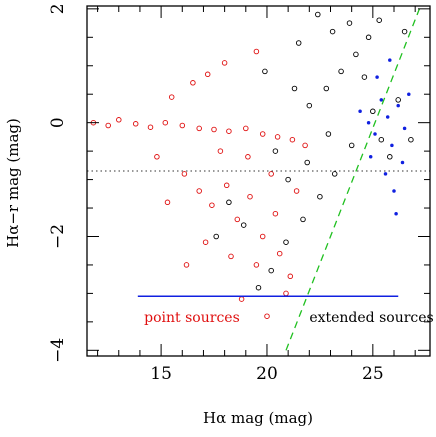  I want to click on x-tick-label: 20, so click(267, 374).